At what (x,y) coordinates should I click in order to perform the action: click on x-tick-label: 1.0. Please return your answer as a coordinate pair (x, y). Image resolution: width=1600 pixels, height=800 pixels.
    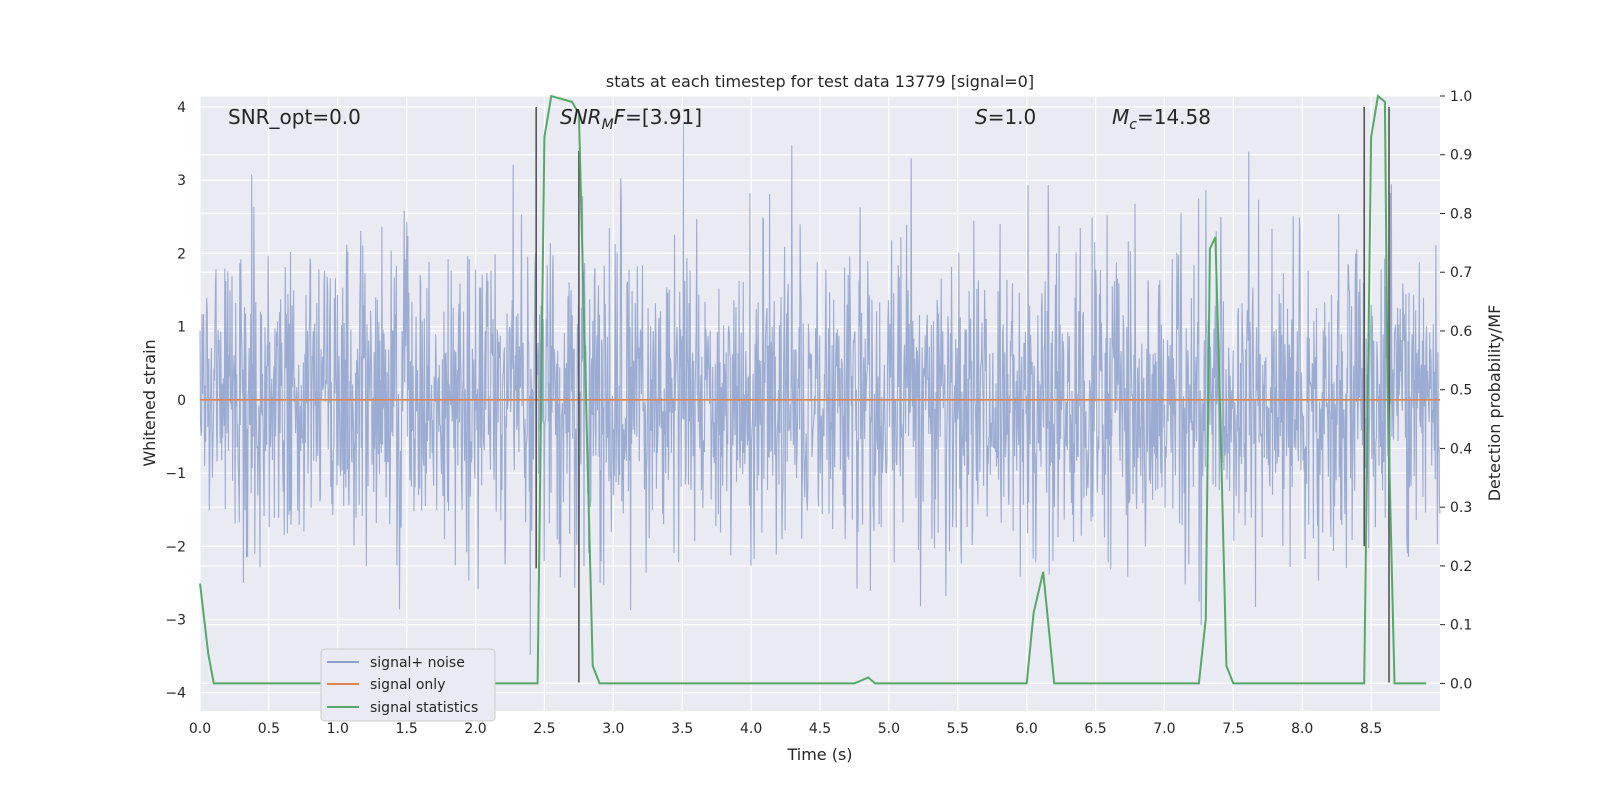
    Looking at the image, I should click on (338, 729).